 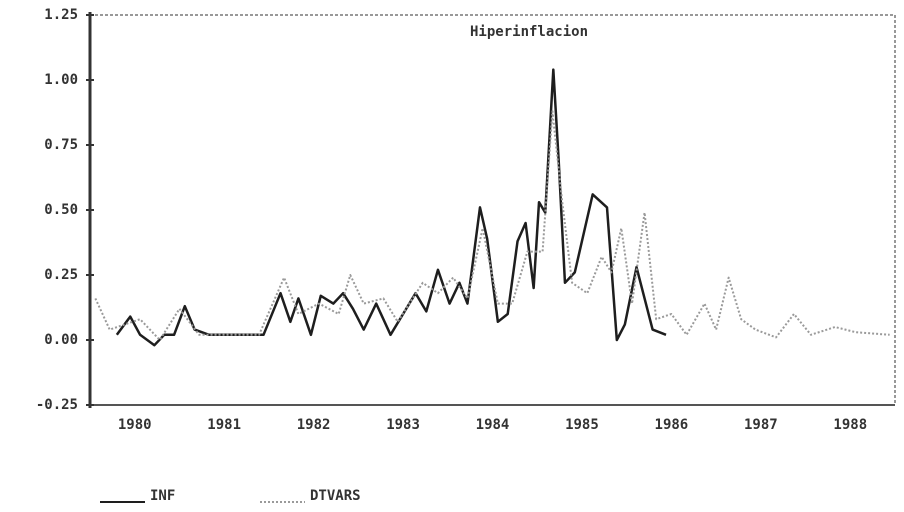 I want to click on y-tick-label: 0.00, so click(x=61, y=340).